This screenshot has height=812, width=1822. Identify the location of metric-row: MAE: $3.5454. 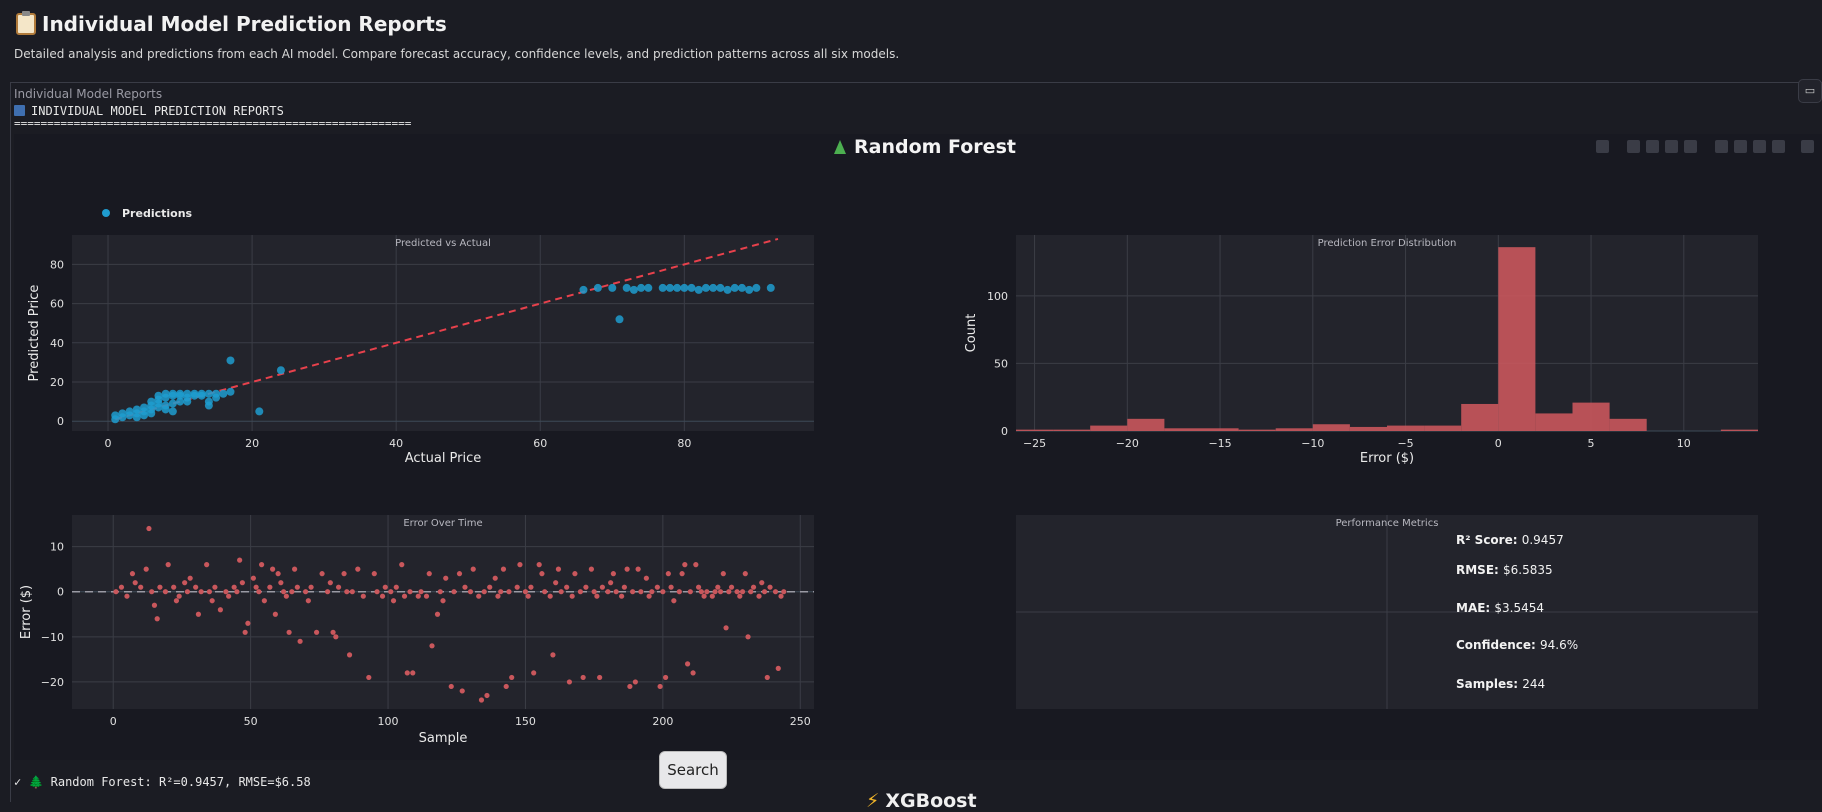
(1500, 608).